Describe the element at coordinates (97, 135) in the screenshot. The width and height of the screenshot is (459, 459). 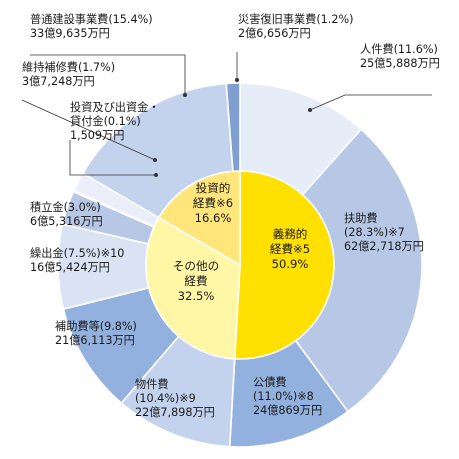
I see `outer-label-7-line-2: 1,509万円` at that location.